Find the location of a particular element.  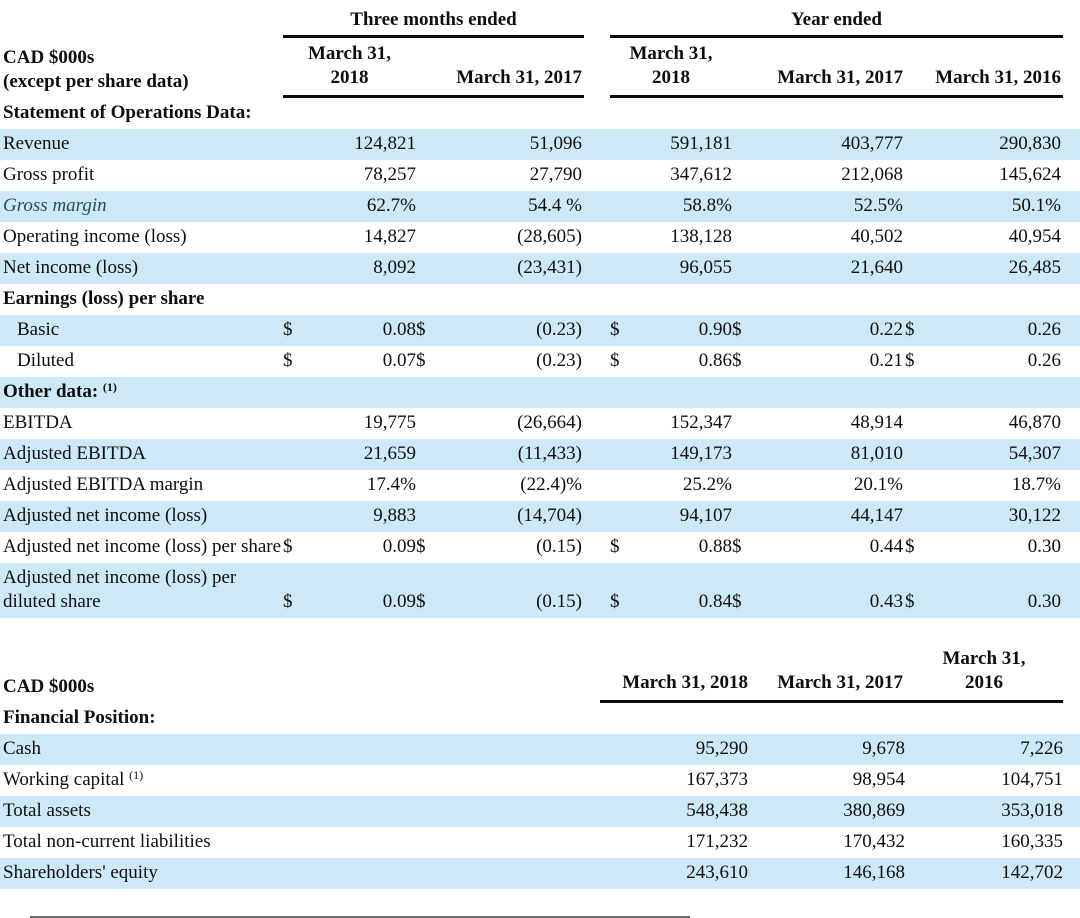

cell-value: 95,290 is located at coordinates (721, 748).